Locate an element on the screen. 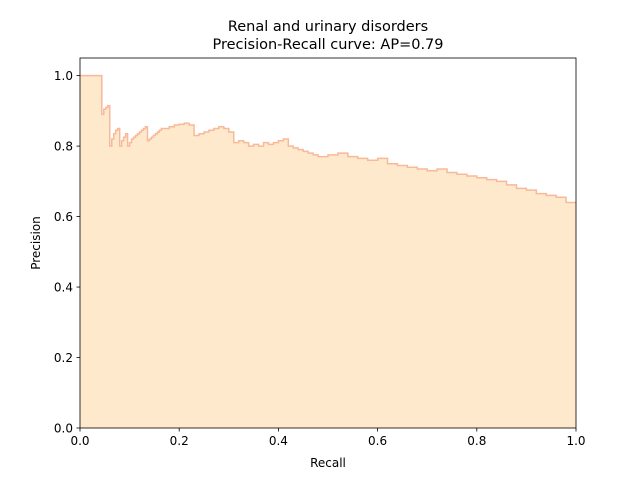 Image resolution: width=640 pixels, height=480 pixels. y-tick-label: 0.2 is located at coordinates (63, 358).